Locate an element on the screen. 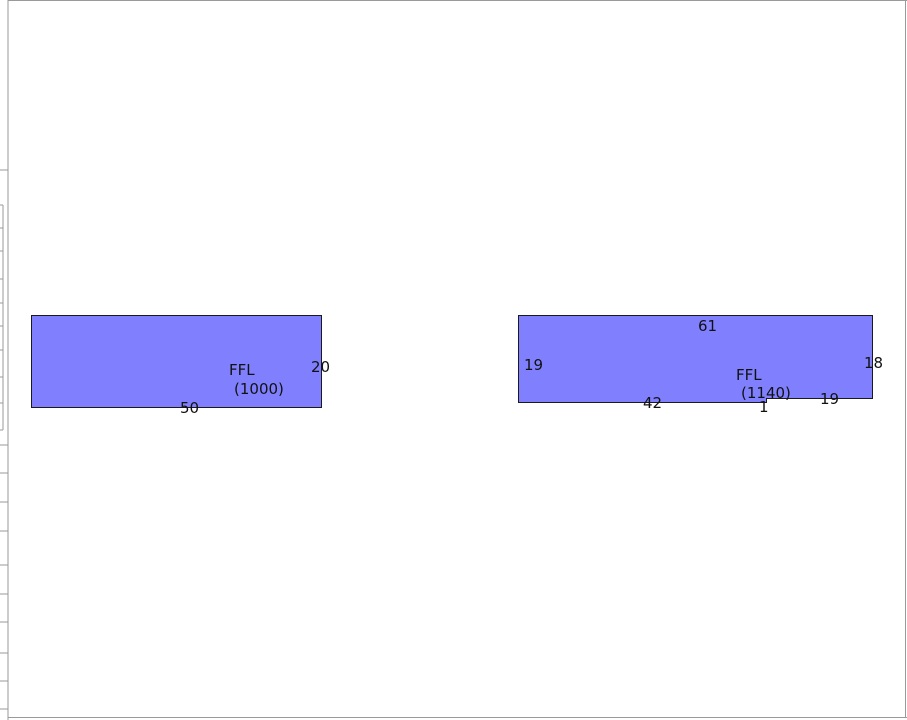  room-right-dim-bottom: 42 is located at coordinates (652, 403).